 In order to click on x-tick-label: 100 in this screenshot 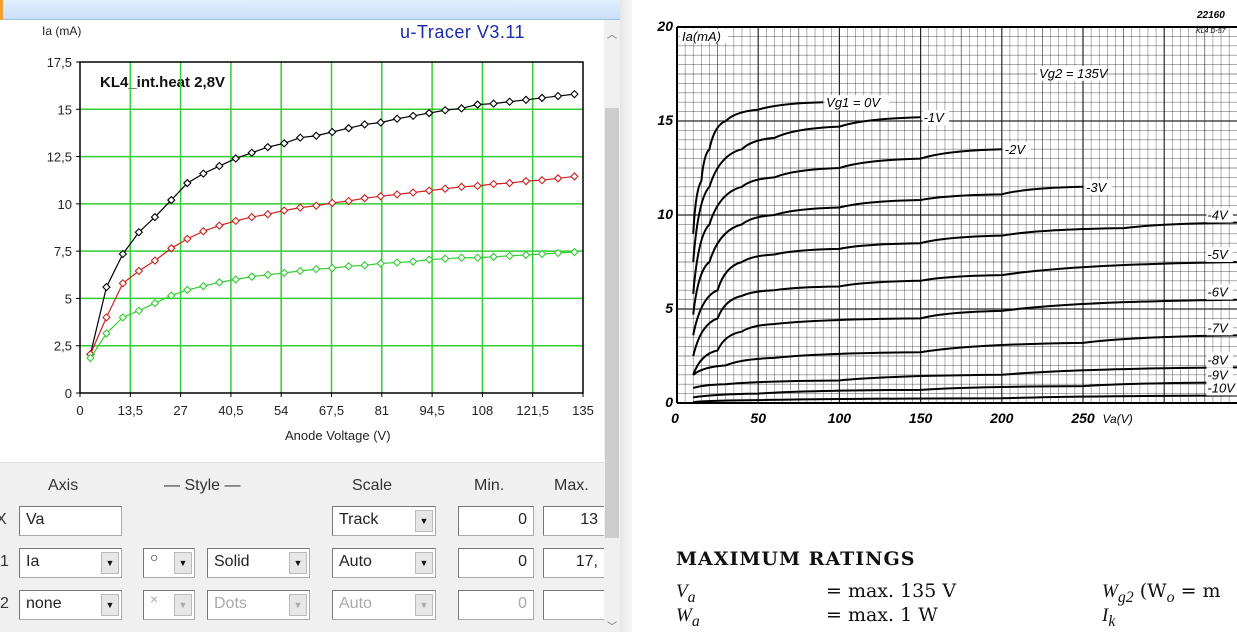, I will do `click(840, 418)`.